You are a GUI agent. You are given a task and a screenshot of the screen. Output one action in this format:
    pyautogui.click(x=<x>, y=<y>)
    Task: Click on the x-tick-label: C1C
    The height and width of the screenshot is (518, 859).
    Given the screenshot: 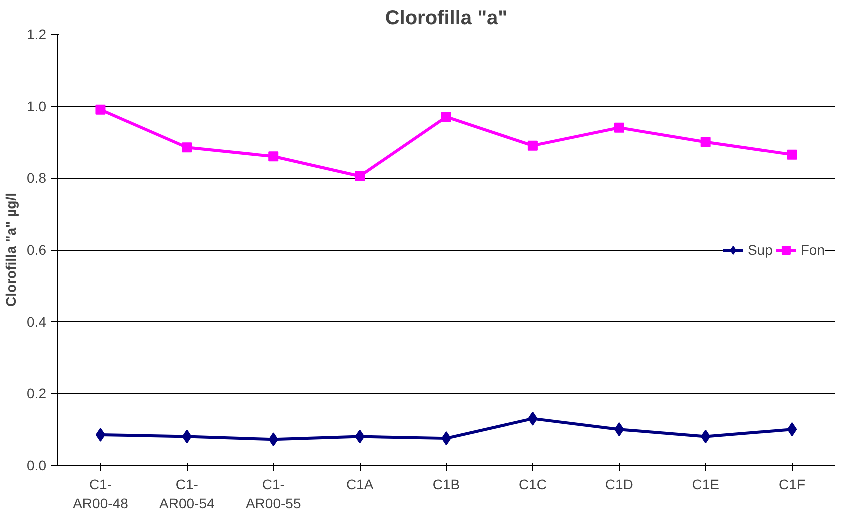 What is the action you would take?
    pyautogui.click(x=532, y=484)
    